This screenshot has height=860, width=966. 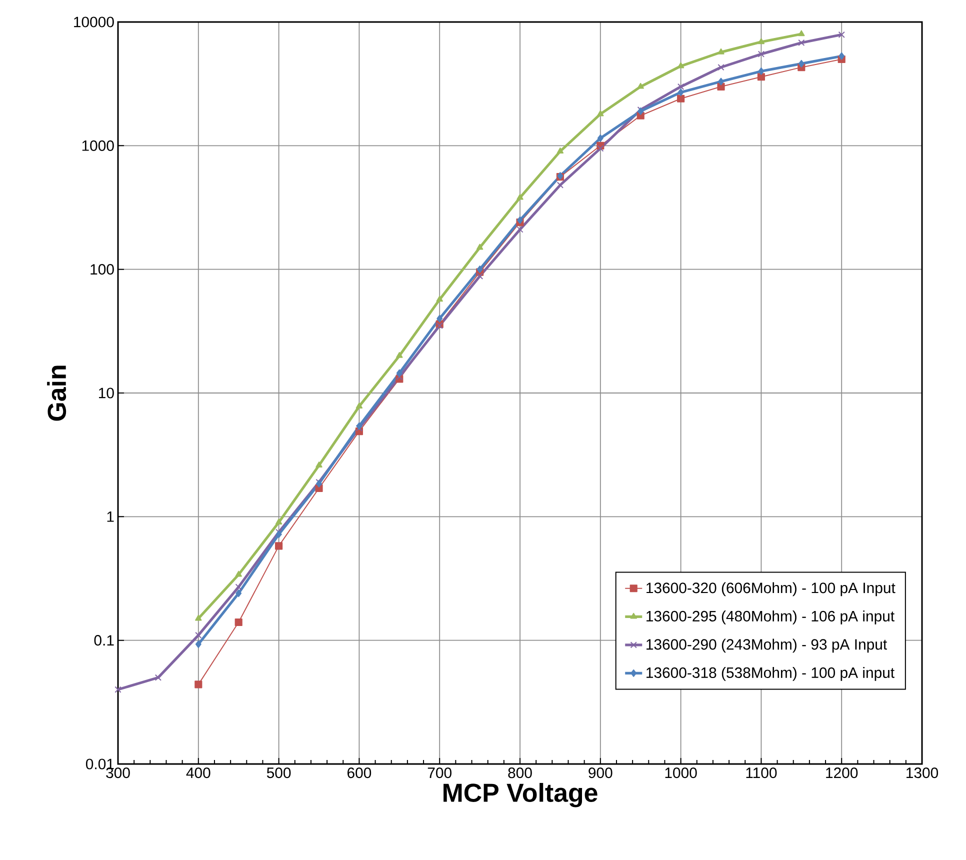 What do you see at coordinates (440, 773) in the screenshot?
I see `x-tick-label: 700` at bounding box center [440, 773].